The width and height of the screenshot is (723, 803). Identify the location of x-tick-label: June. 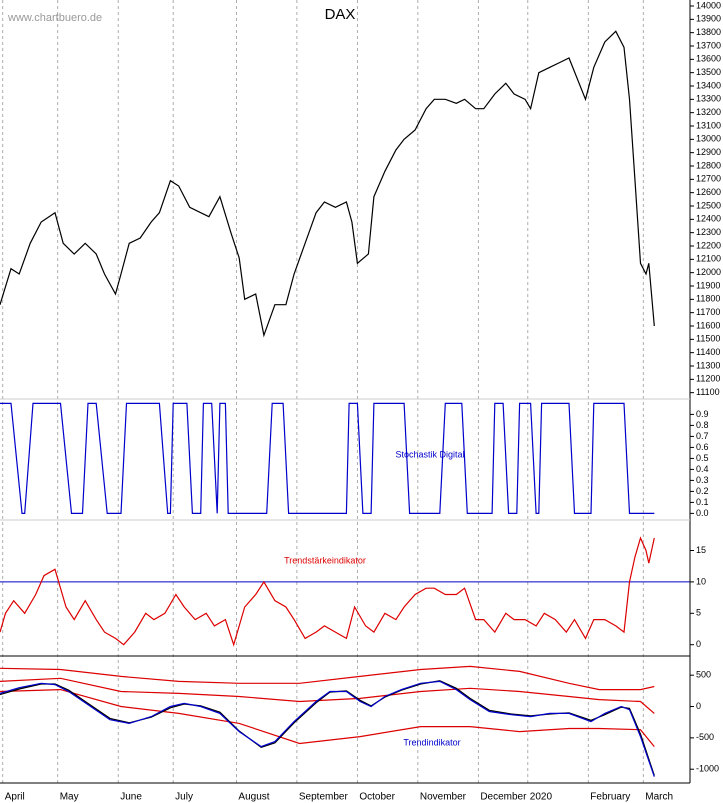
(131, 797).